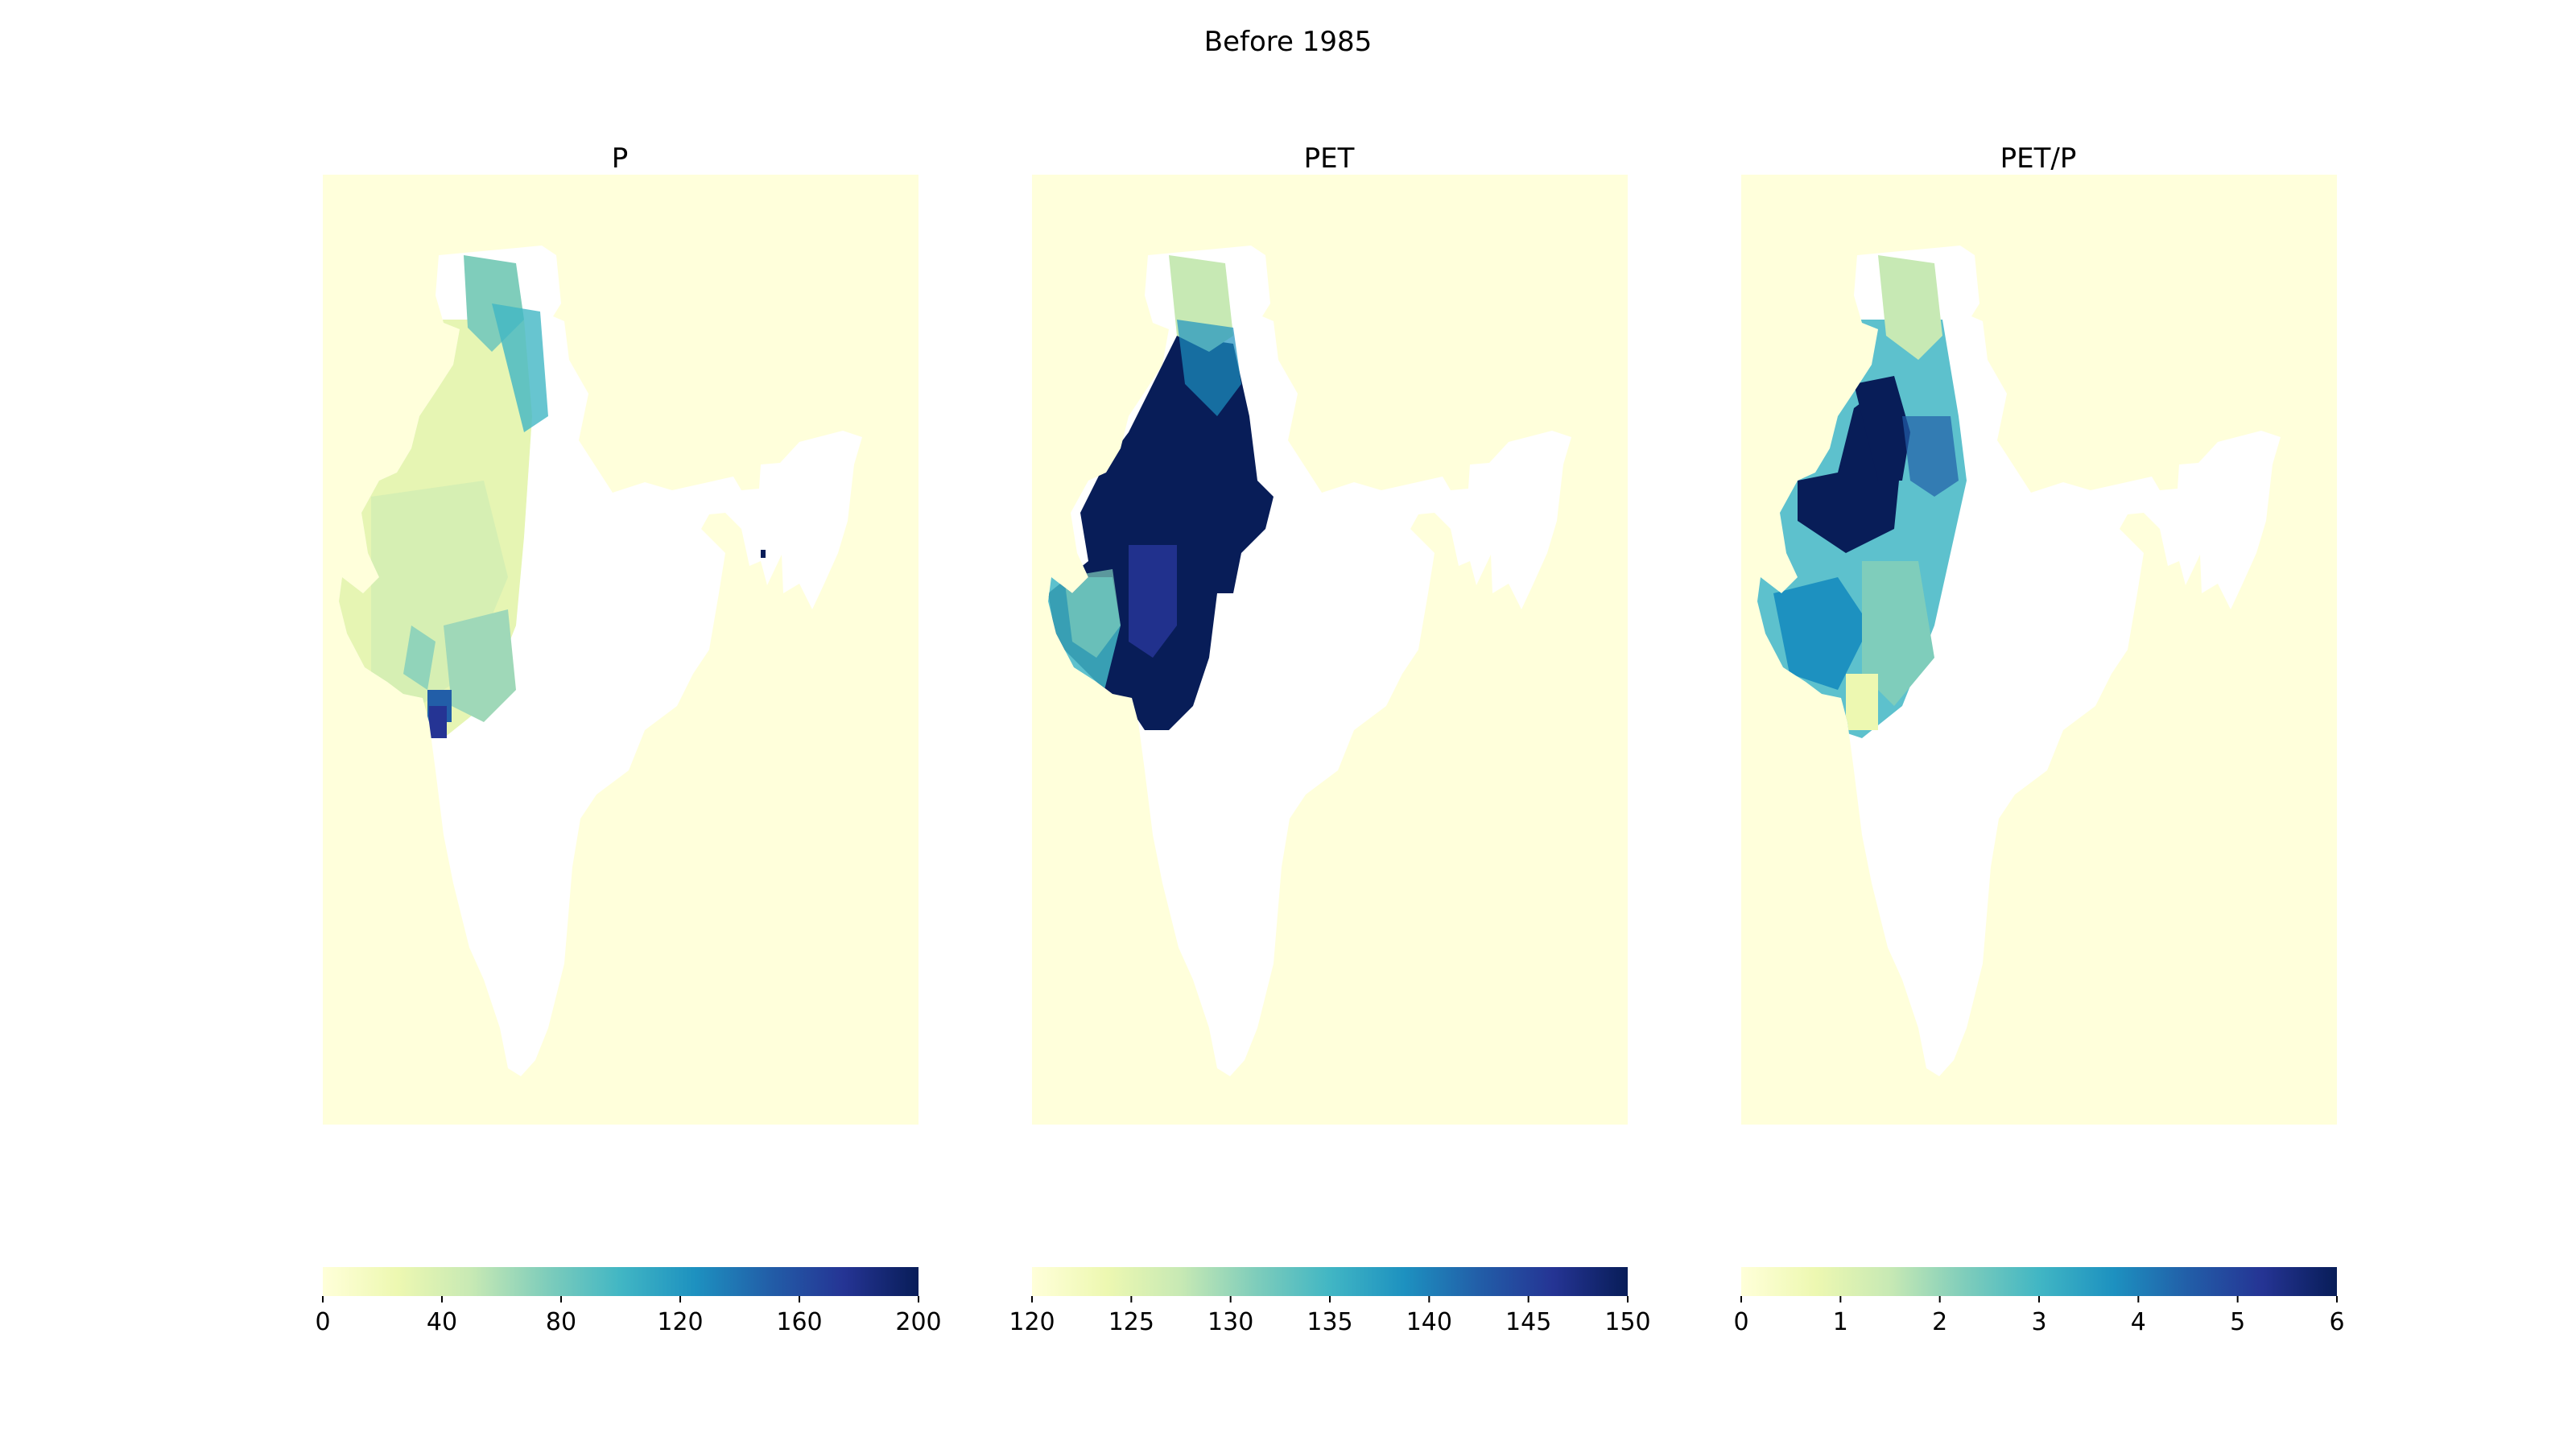 The height and width of the screenshot is (1449, 2576). What do you see at coordinates (1230, 1322) in the screenshot?
I see `colorbar-tick-label: 130` at bounding box center [1230, 1322].